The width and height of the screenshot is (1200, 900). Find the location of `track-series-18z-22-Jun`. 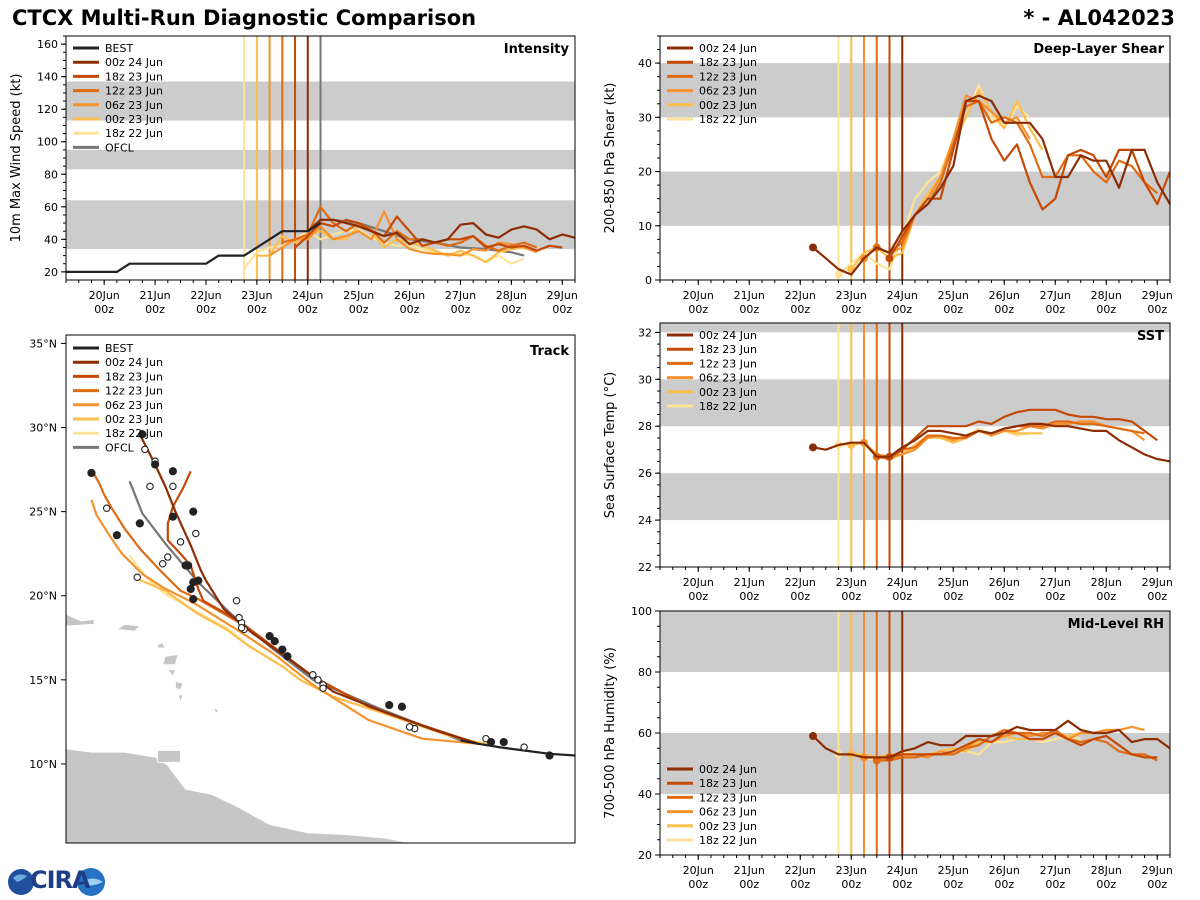

track-series-18z-22-Jun is located at coordinates (313, 651).